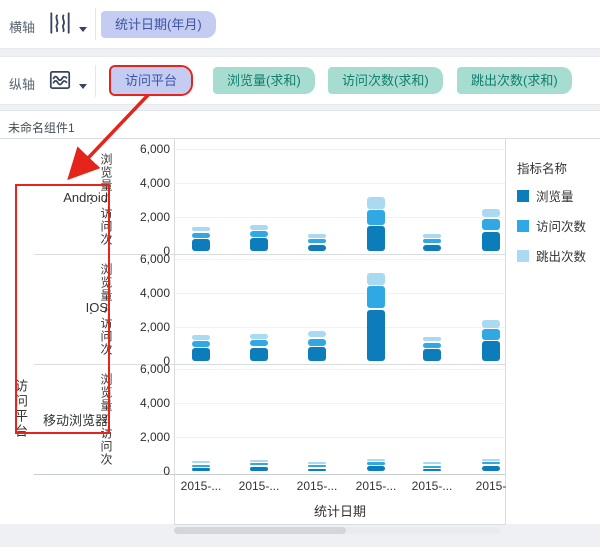 This screenshot has height=547, width=600. I want to click on legend-item-pageviews: 浏览量, so click(551, 195).